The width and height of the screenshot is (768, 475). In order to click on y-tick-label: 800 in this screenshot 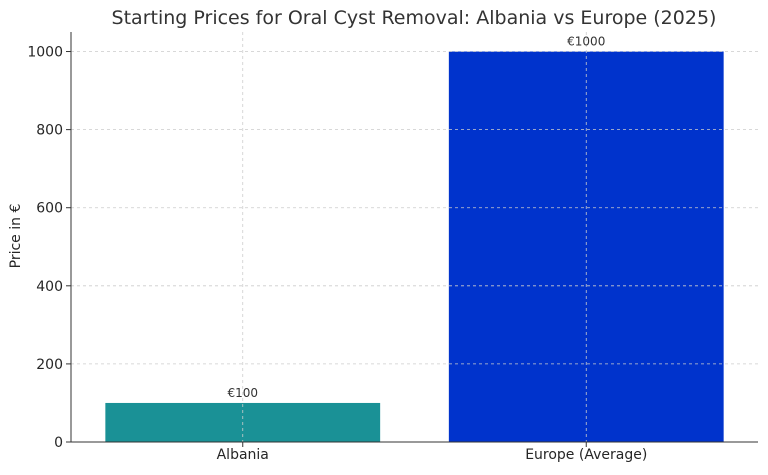, I will do `click(49, 131)`.